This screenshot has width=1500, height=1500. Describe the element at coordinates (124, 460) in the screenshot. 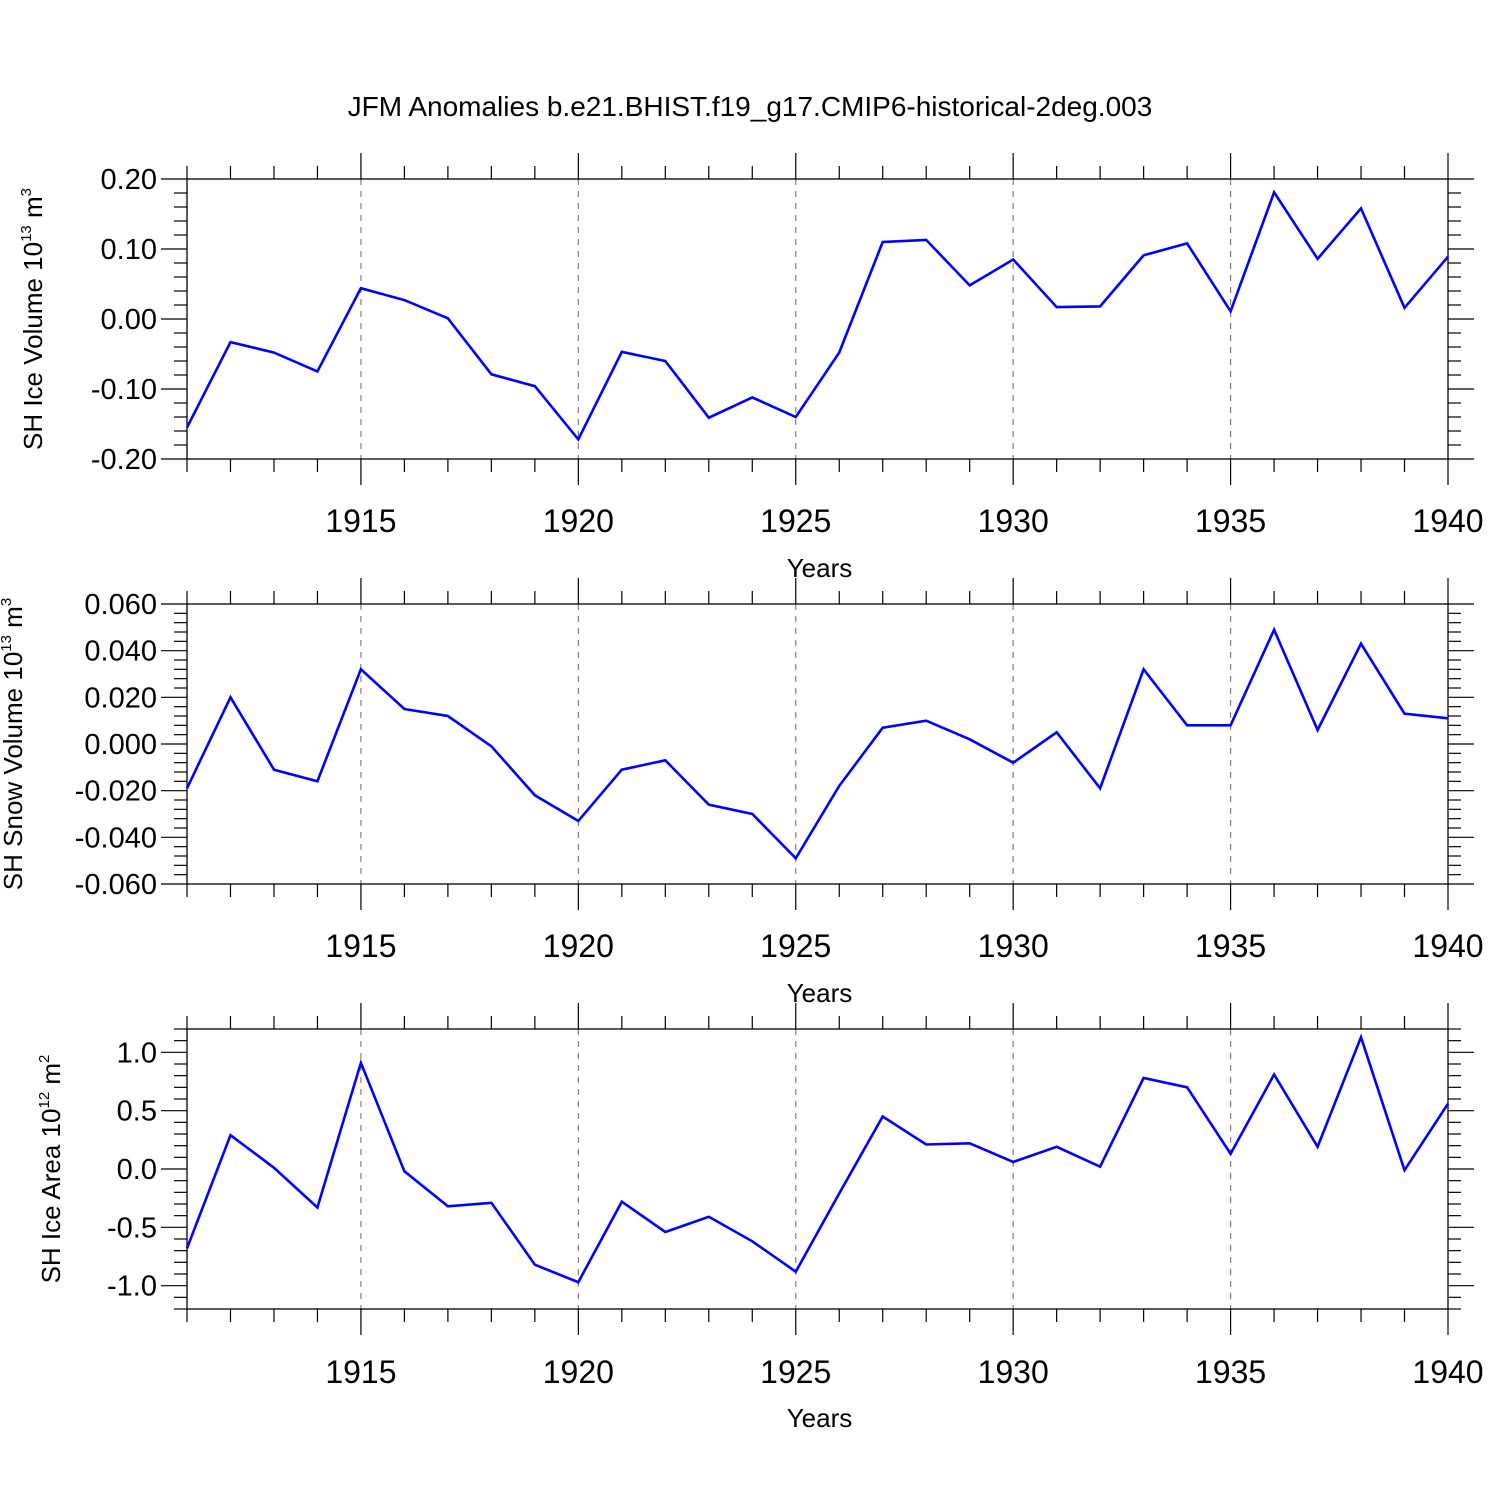

I see `y-tick-label: -0.20` at that location.